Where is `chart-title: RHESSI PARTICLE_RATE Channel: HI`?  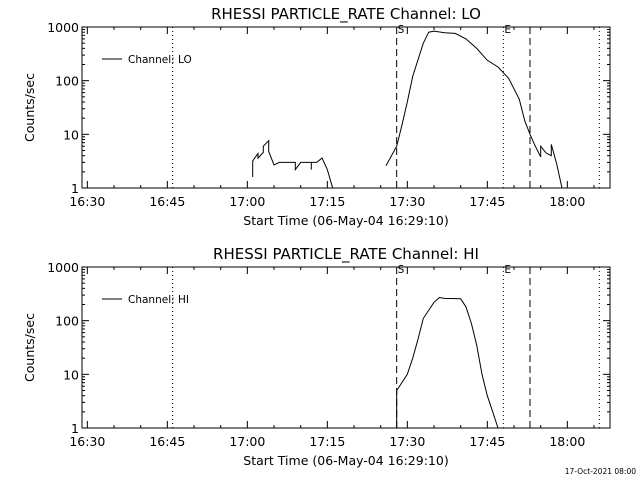
chart-title: RHESSI PARTICLE_RATE Channel: HI is located at coordinates (346, 254).